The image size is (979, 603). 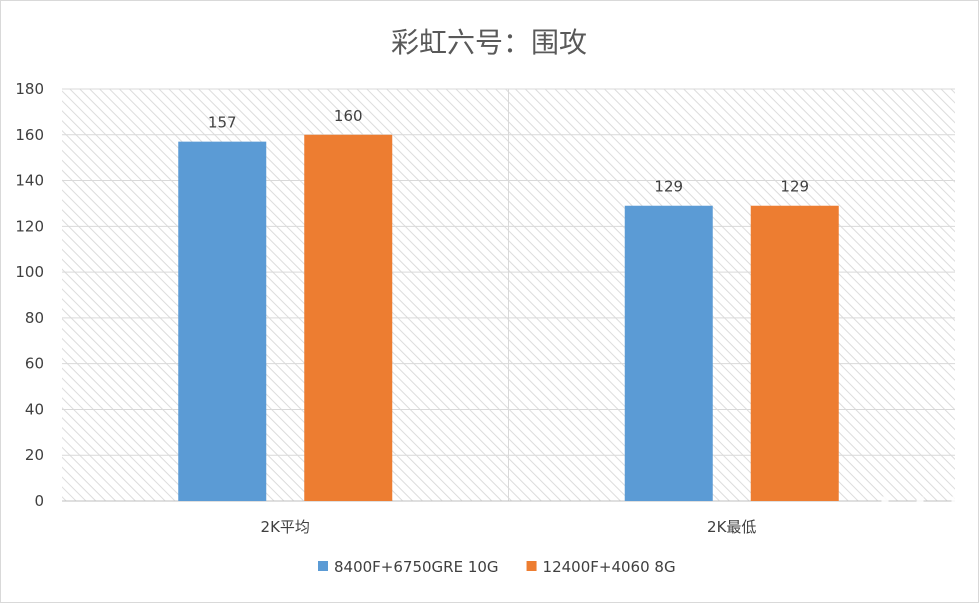 What do you see at coordinates (731, 527) in the screenshot?
I see `x-tick-label: 2K最低` at bounding box center [731, 527].